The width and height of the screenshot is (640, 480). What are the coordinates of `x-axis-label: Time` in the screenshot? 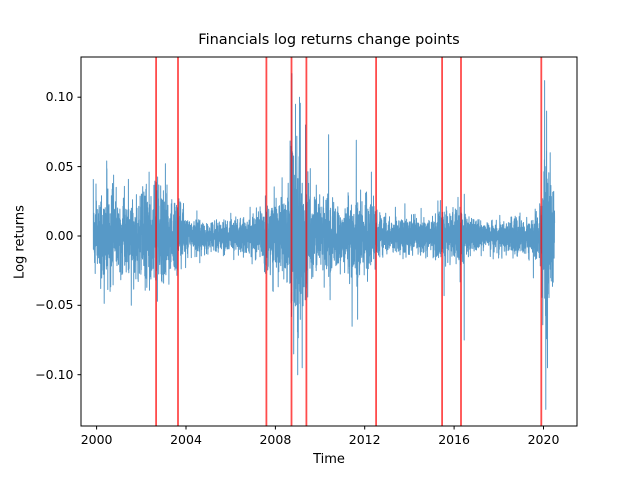 It's located at (329, 459).